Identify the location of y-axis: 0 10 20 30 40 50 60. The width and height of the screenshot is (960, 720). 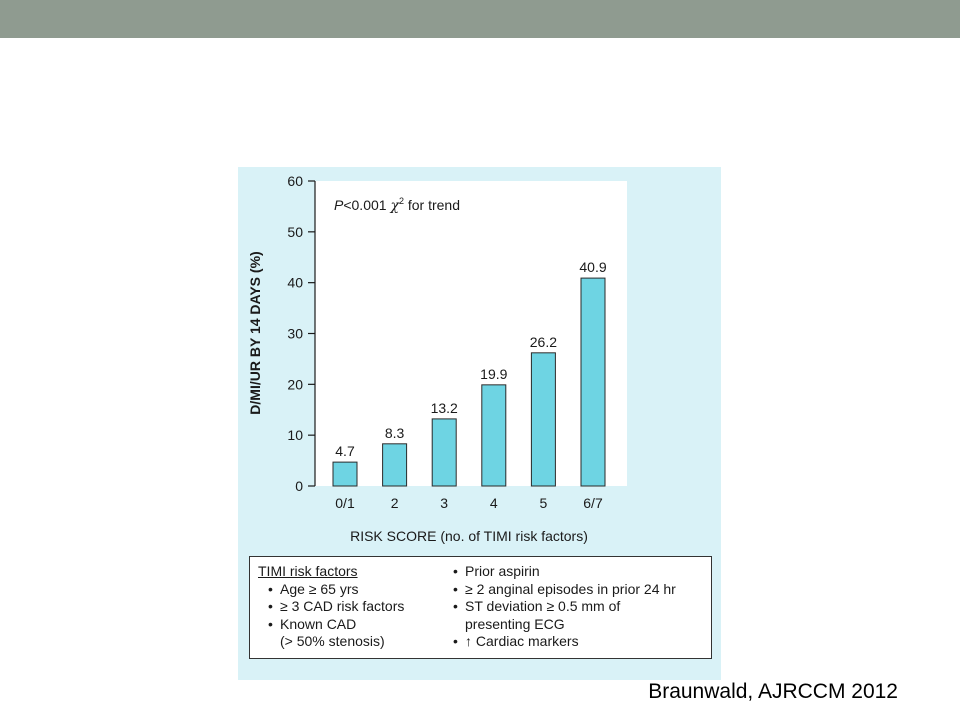
(301, 333).